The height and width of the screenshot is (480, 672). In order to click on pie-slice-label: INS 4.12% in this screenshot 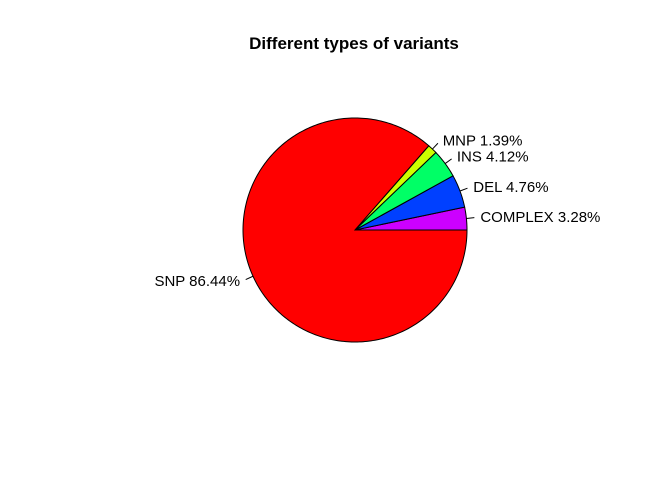, I will do `click(493, 156)`.